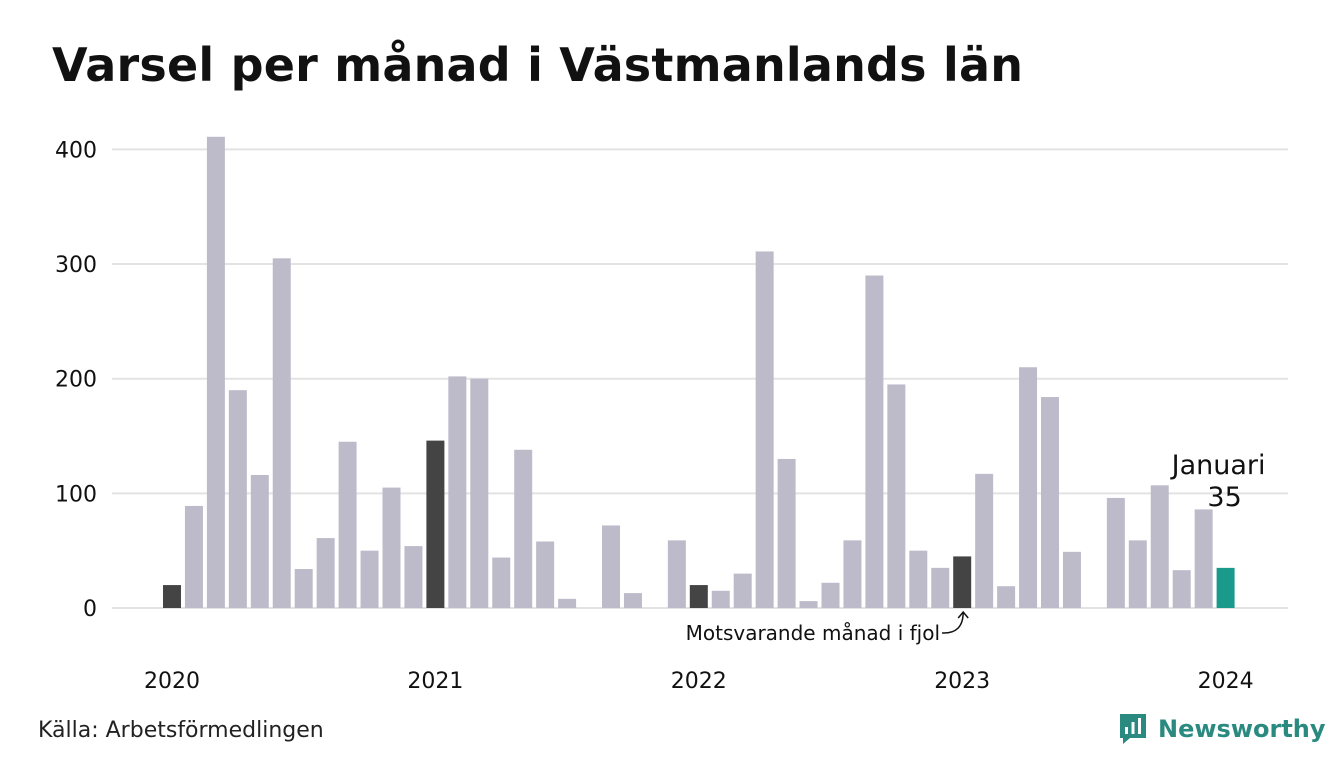 The width and height of the screenshot is (1340, 780). I want to click on y-tick-label: 300, so click(76, 265).